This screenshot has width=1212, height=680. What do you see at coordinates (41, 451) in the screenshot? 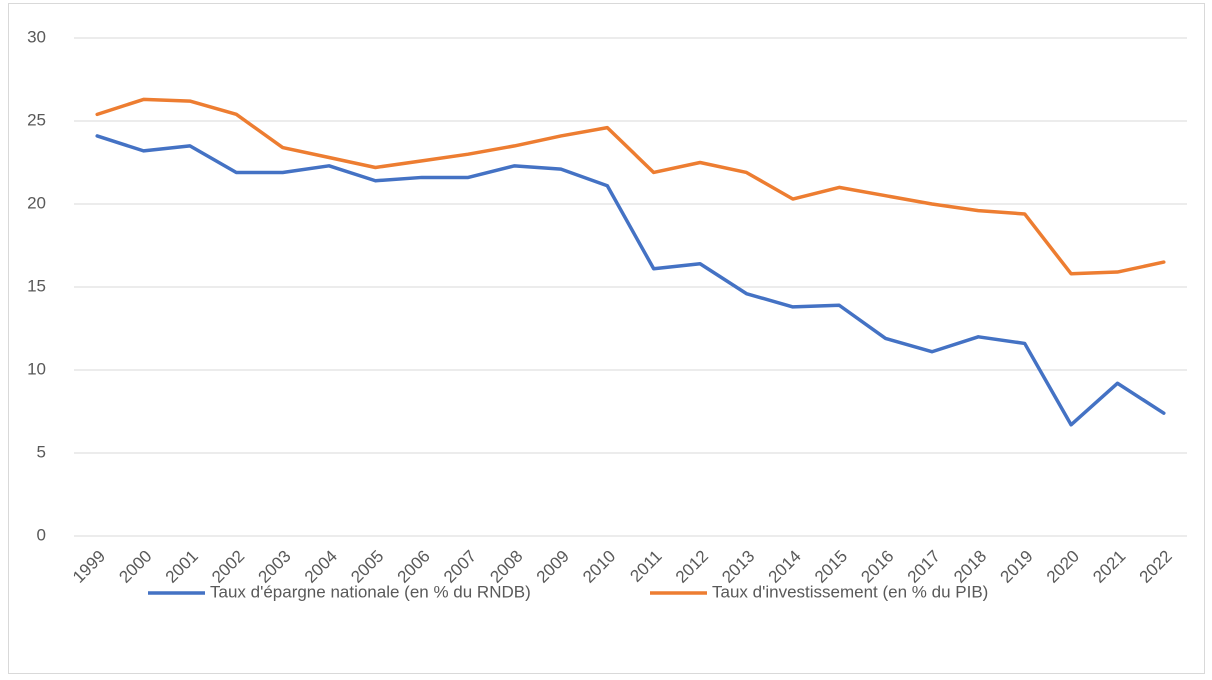
I see `y-tick-label: 5` at bounding box center [41, 451].